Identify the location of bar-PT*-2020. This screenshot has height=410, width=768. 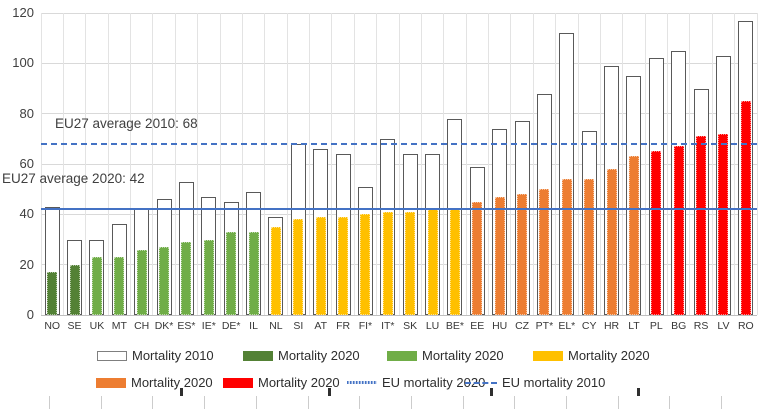
(544, 252).